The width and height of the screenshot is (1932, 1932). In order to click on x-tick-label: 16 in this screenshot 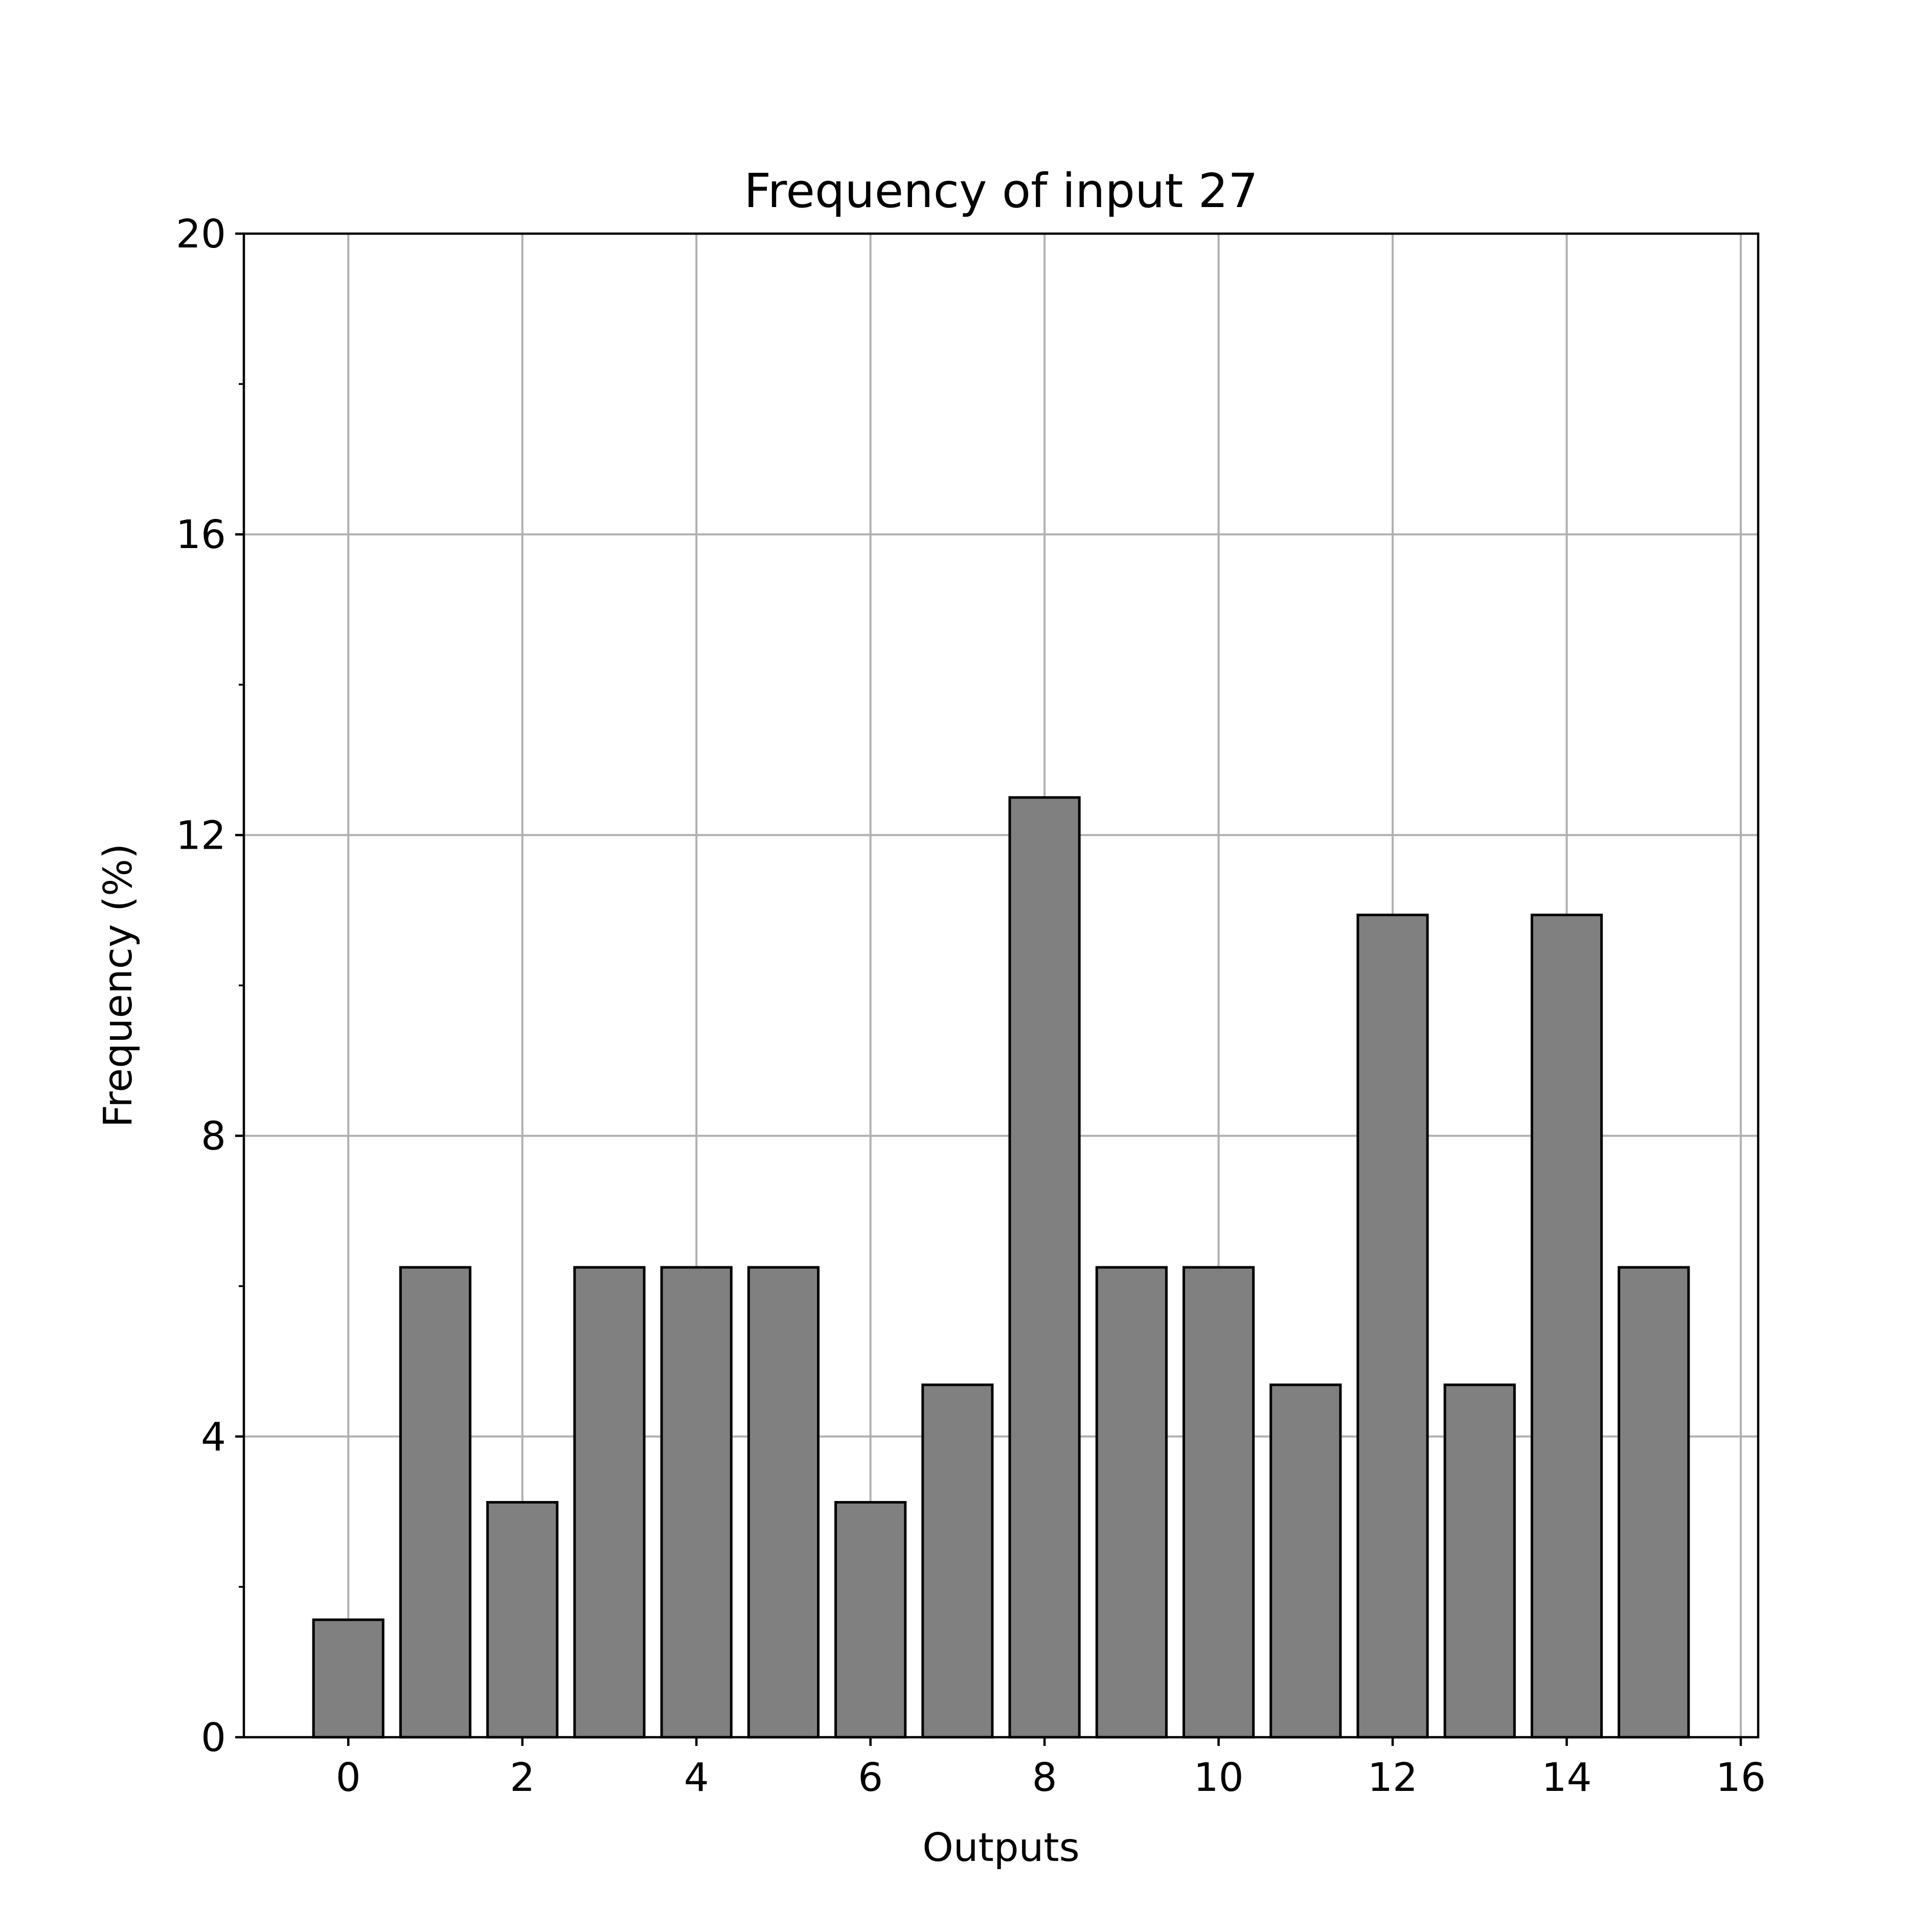, I will do `click(1741, 1778)`.